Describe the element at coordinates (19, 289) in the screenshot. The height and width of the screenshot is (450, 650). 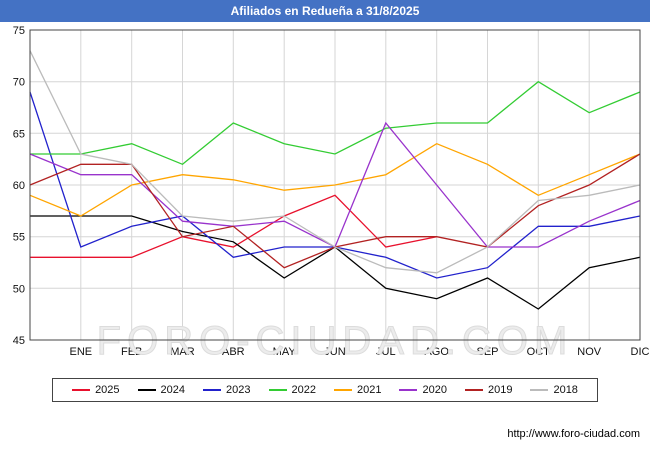
I see `y-tick-label: 50` at that location.